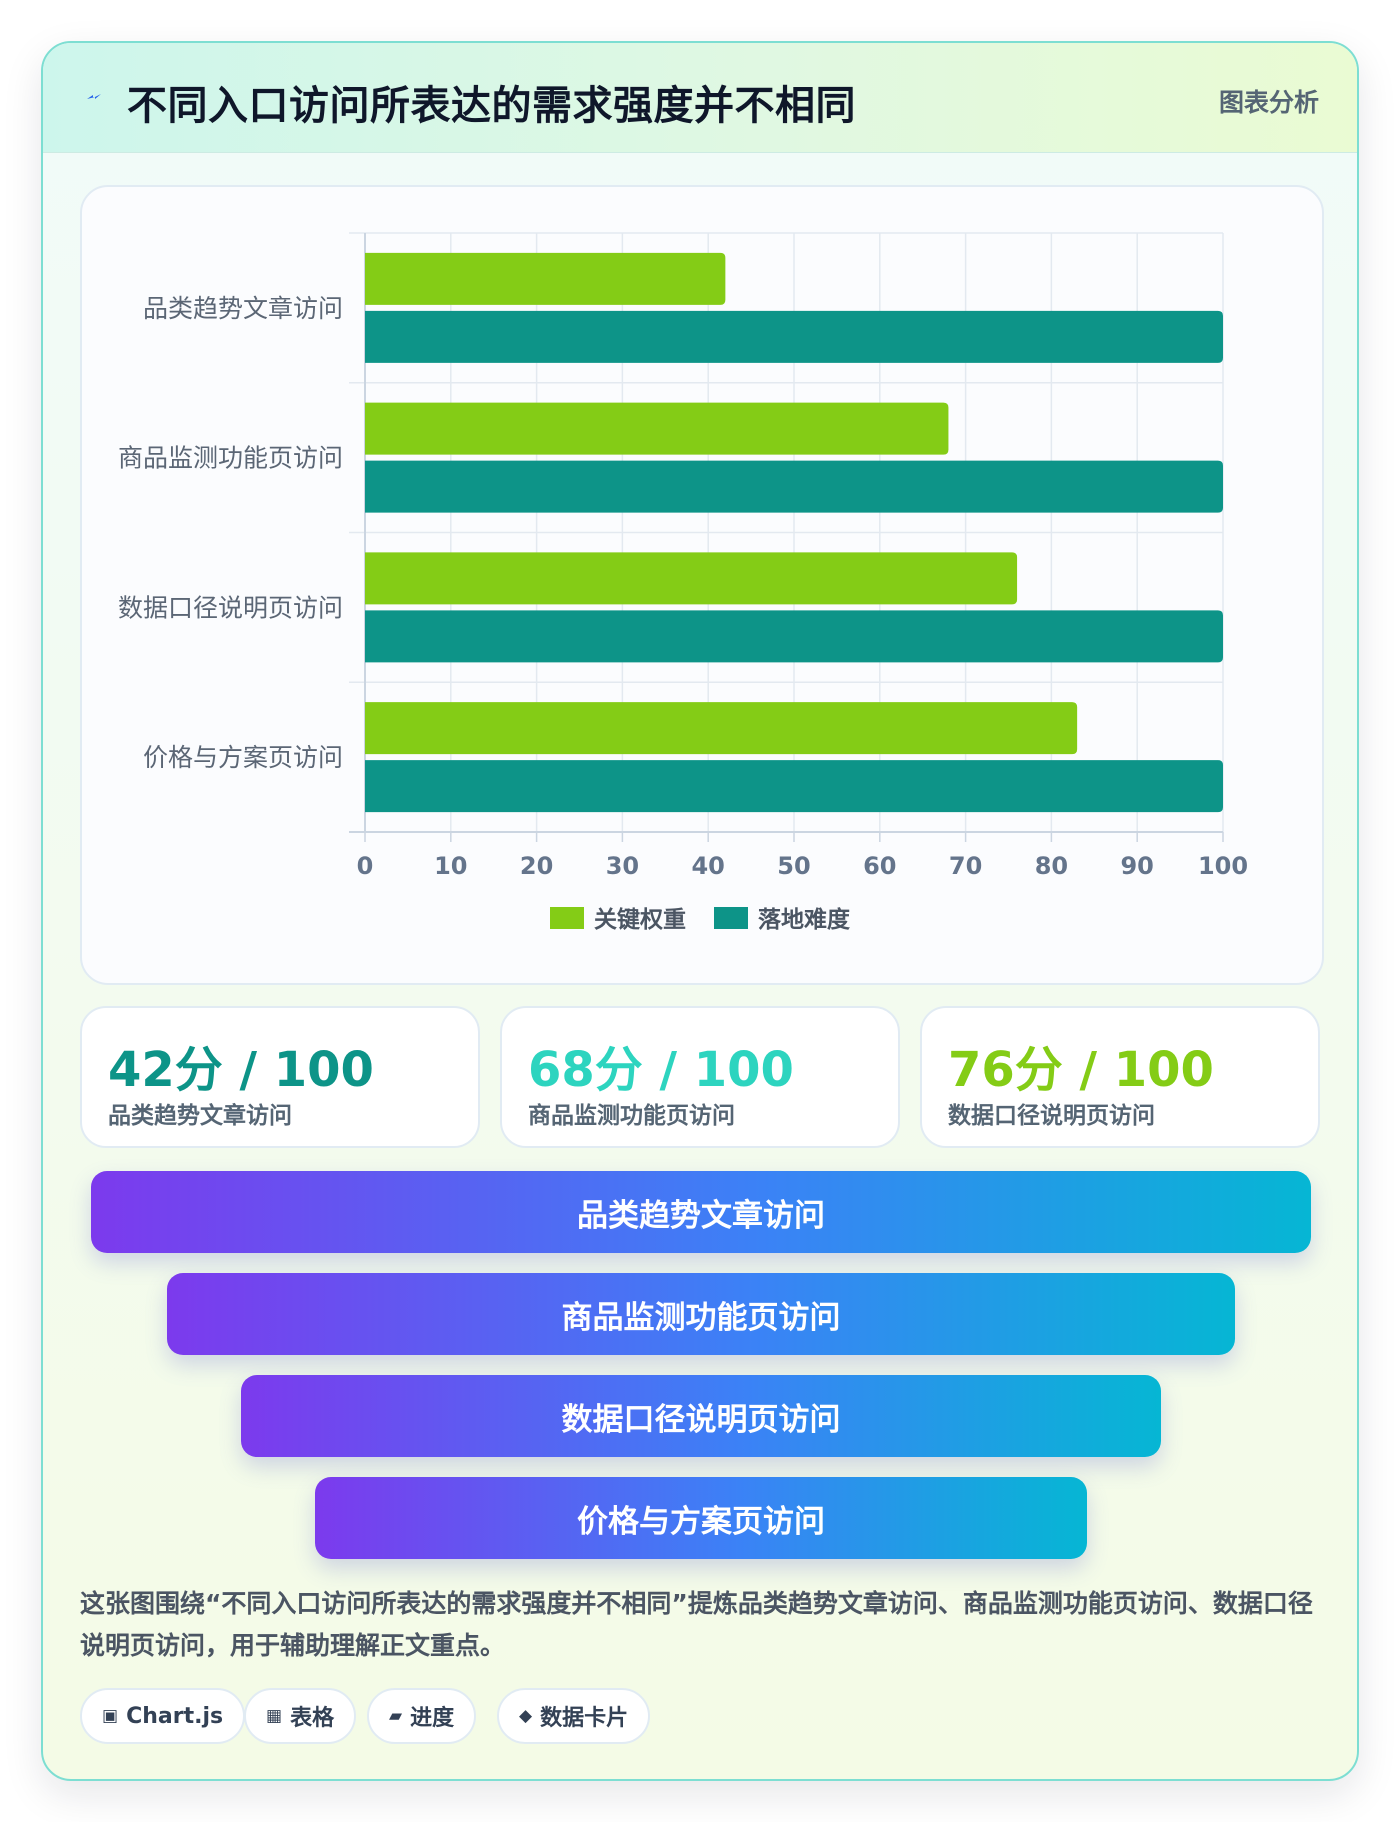 The width and height of the screenshot is (1400, 1822). What do you see at coordinates (584, 1718) in the screenshot?
I see `tag-label: 数据卡片` at bounding box center [584, 1718].